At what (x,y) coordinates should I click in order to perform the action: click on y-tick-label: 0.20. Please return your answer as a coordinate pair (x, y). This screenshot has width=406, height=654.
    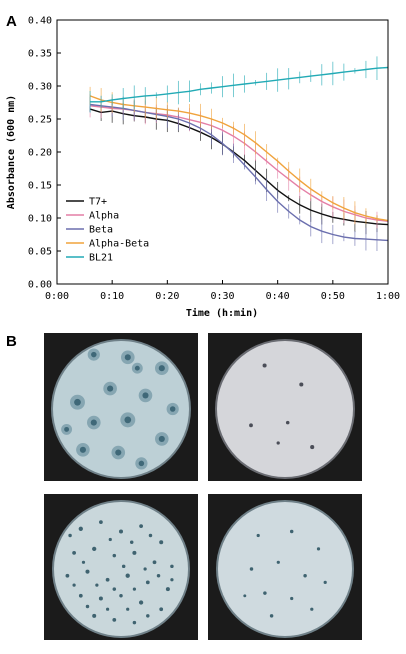
    Looking at the image, I should click on (40, 153).